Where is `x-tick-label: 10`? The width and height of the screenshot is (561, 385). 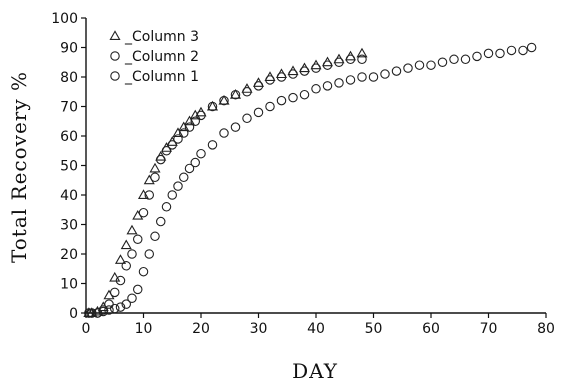
x-tick-label: 10 is located at coordinates (144, 329).